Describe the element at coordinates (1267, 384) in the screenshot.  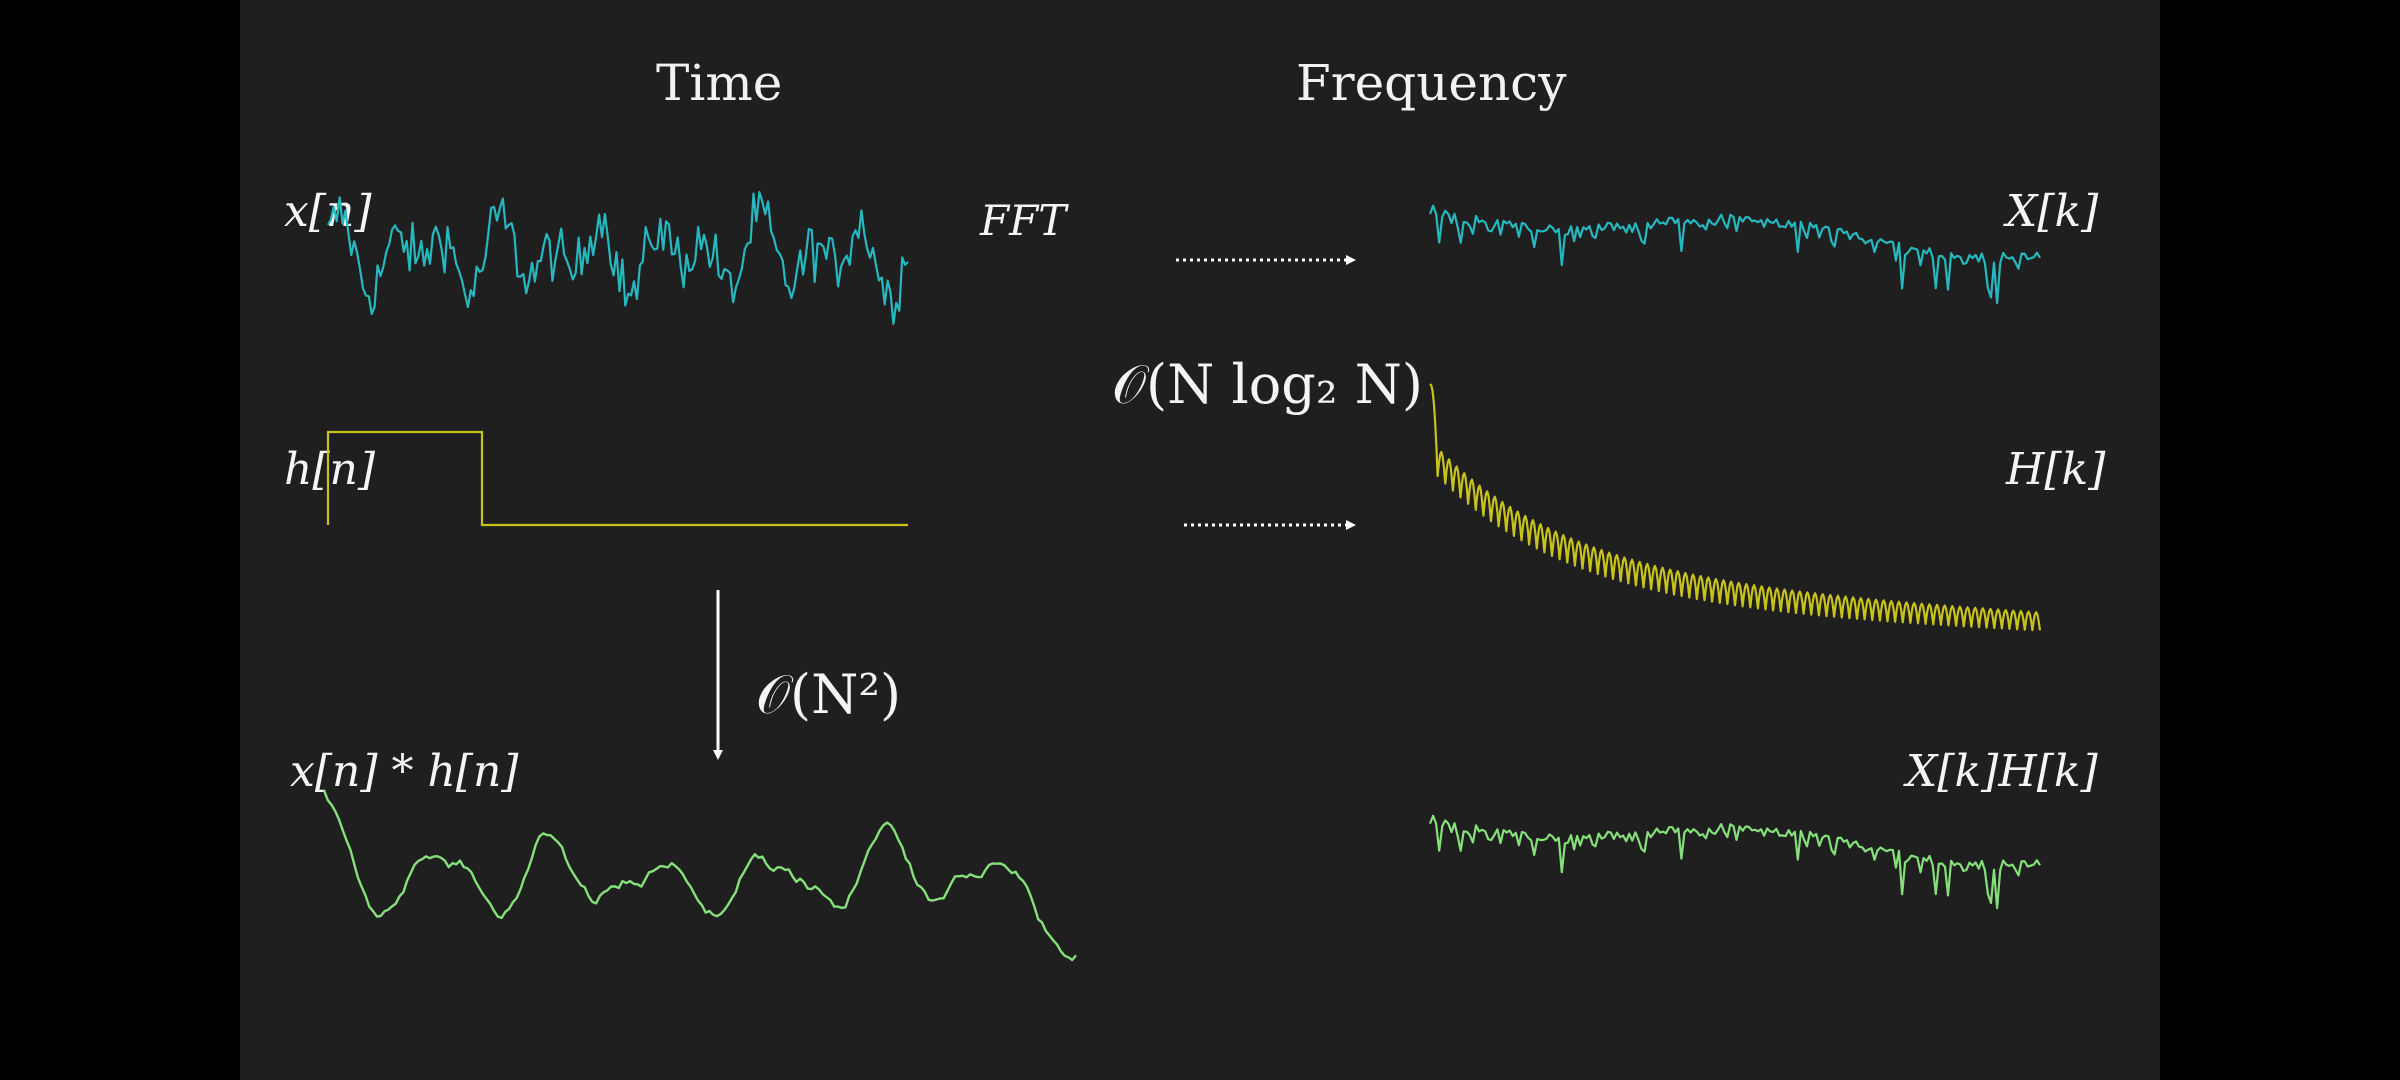
I see `fft-complexity-label: 𝒪(N log₂ N)` at that location.